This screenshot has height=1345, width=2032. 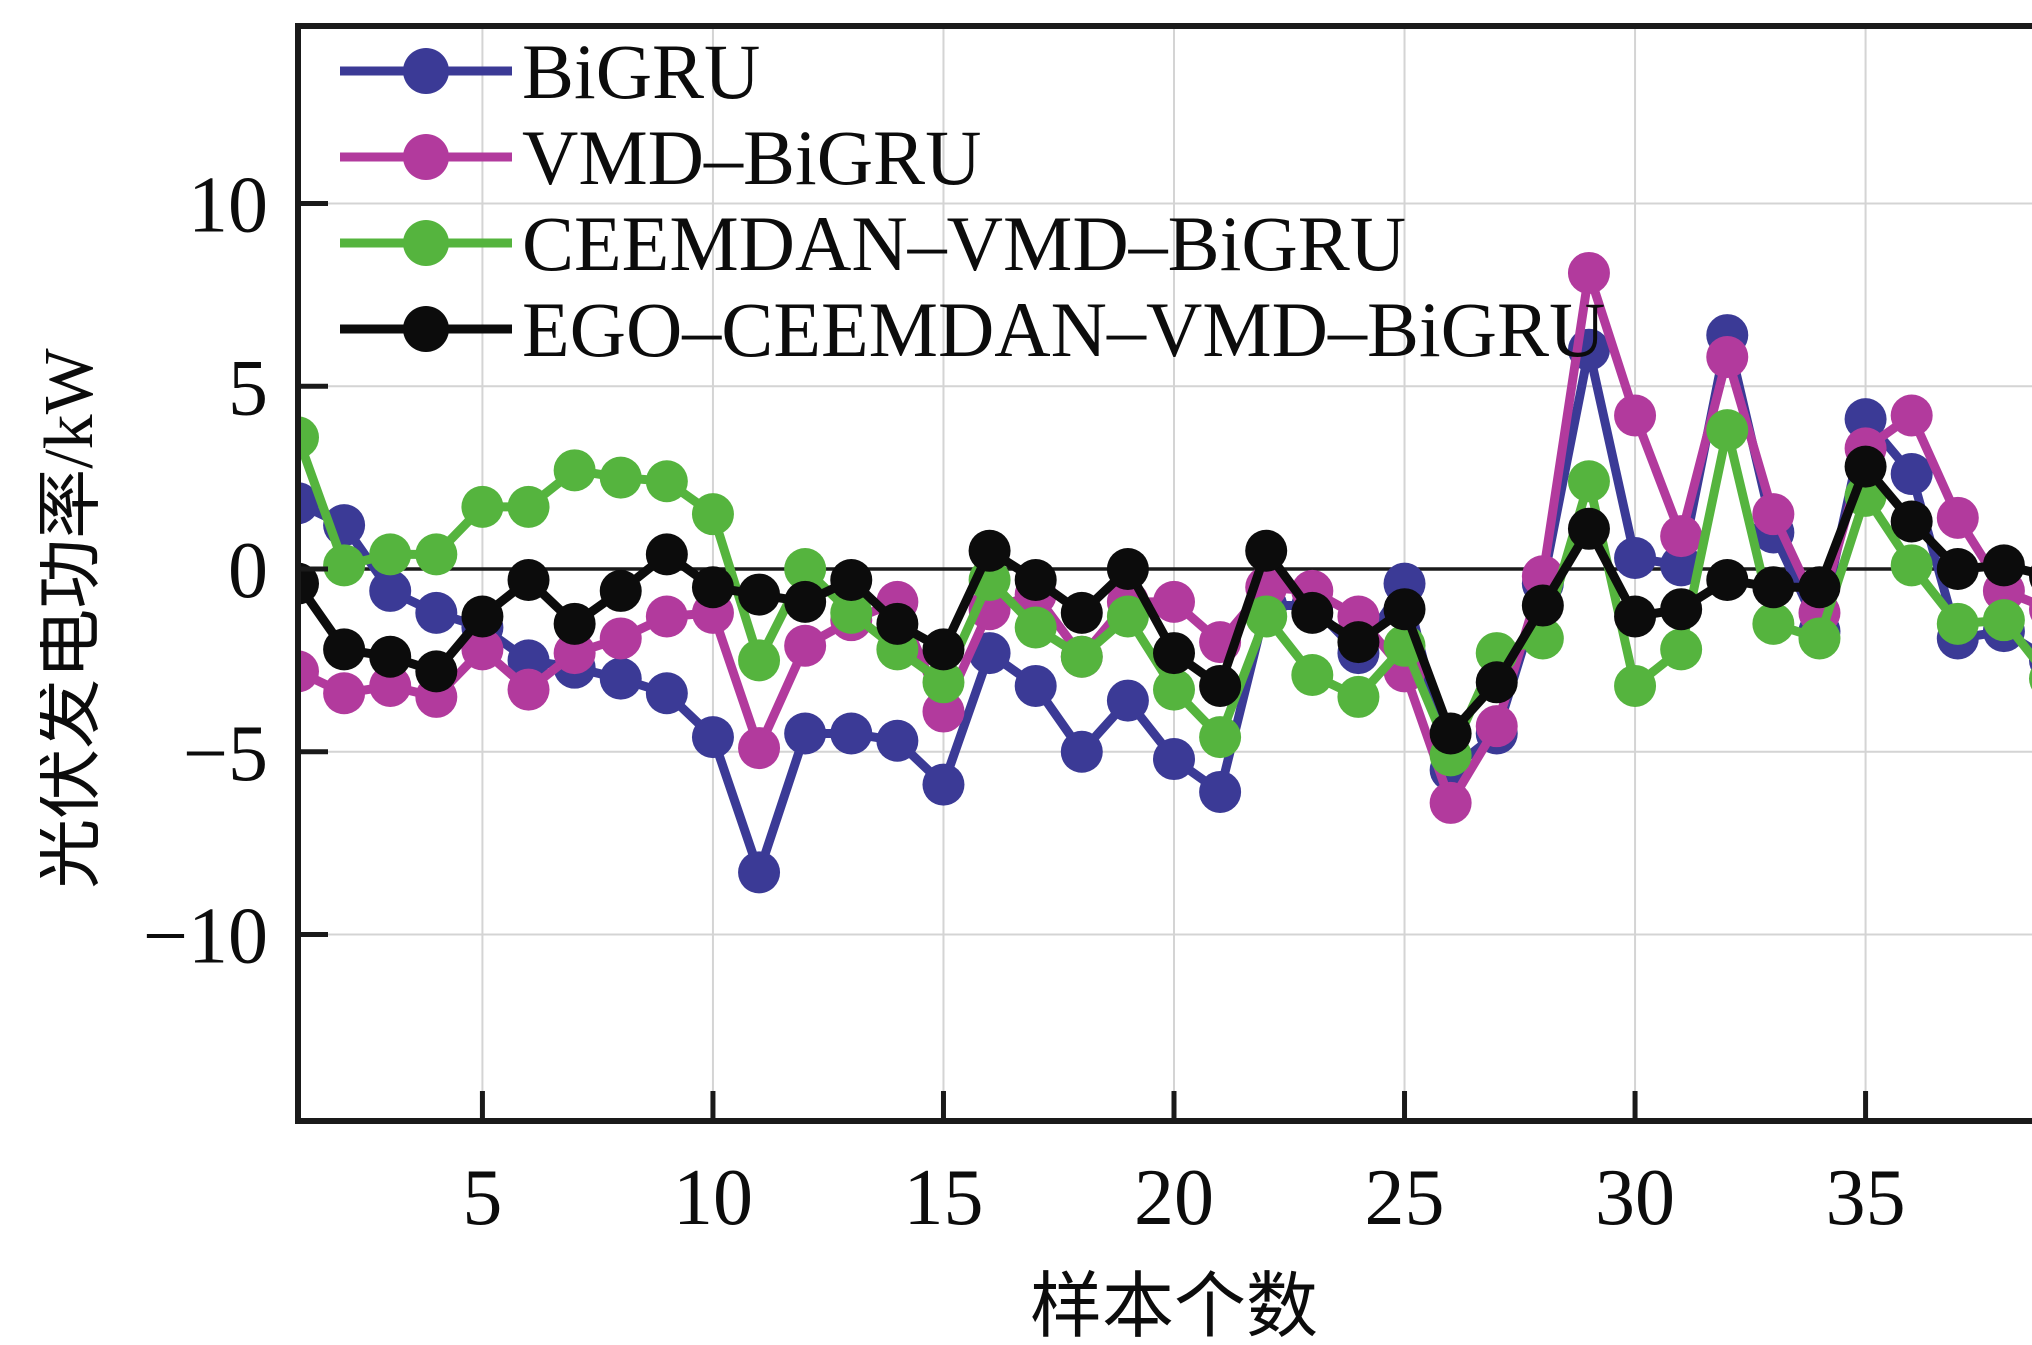 What do you see at coordinates (1635, 1198) in the screenshot?
I see `x-tick-label-30: 30` at bounding box center [1635, 1198].